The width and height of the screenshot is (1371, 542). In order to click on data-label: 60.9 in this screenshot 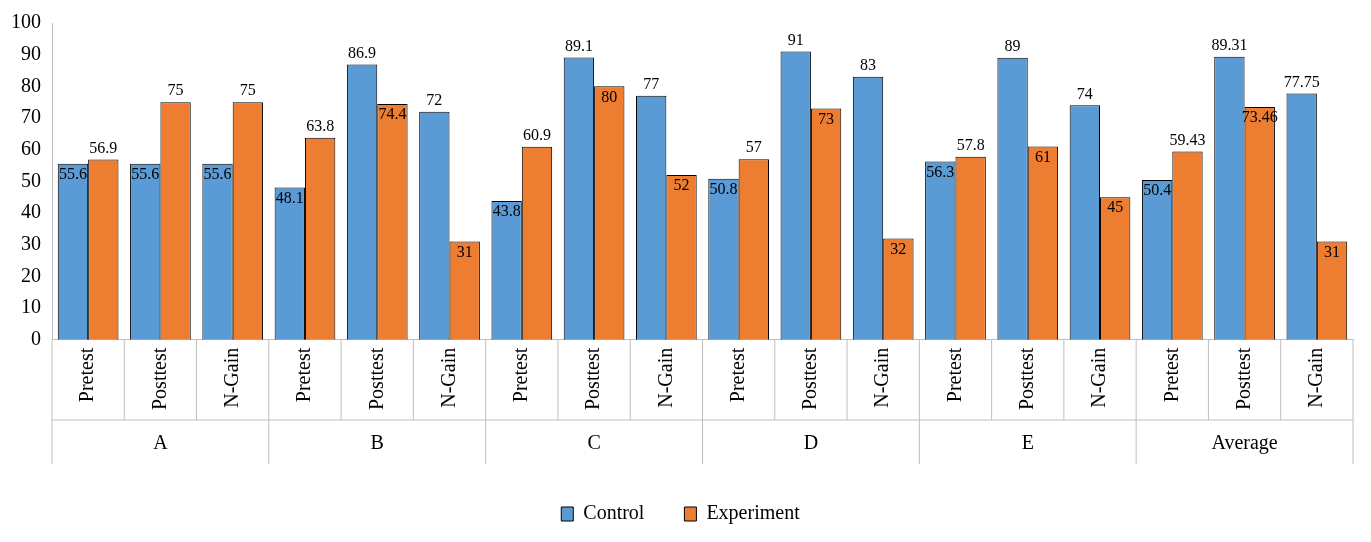, I will do `click(536, 135)`.